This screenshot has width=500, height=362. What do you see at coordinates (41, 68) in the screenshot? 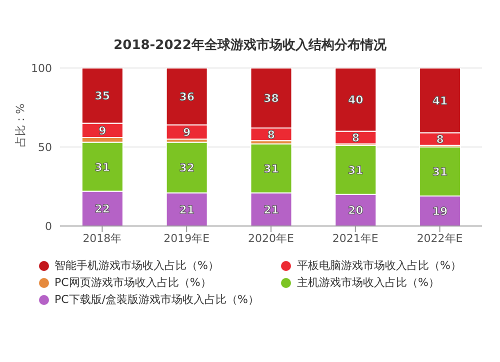
I see `y-tick-label: 100` at bounding box center [41, 68].